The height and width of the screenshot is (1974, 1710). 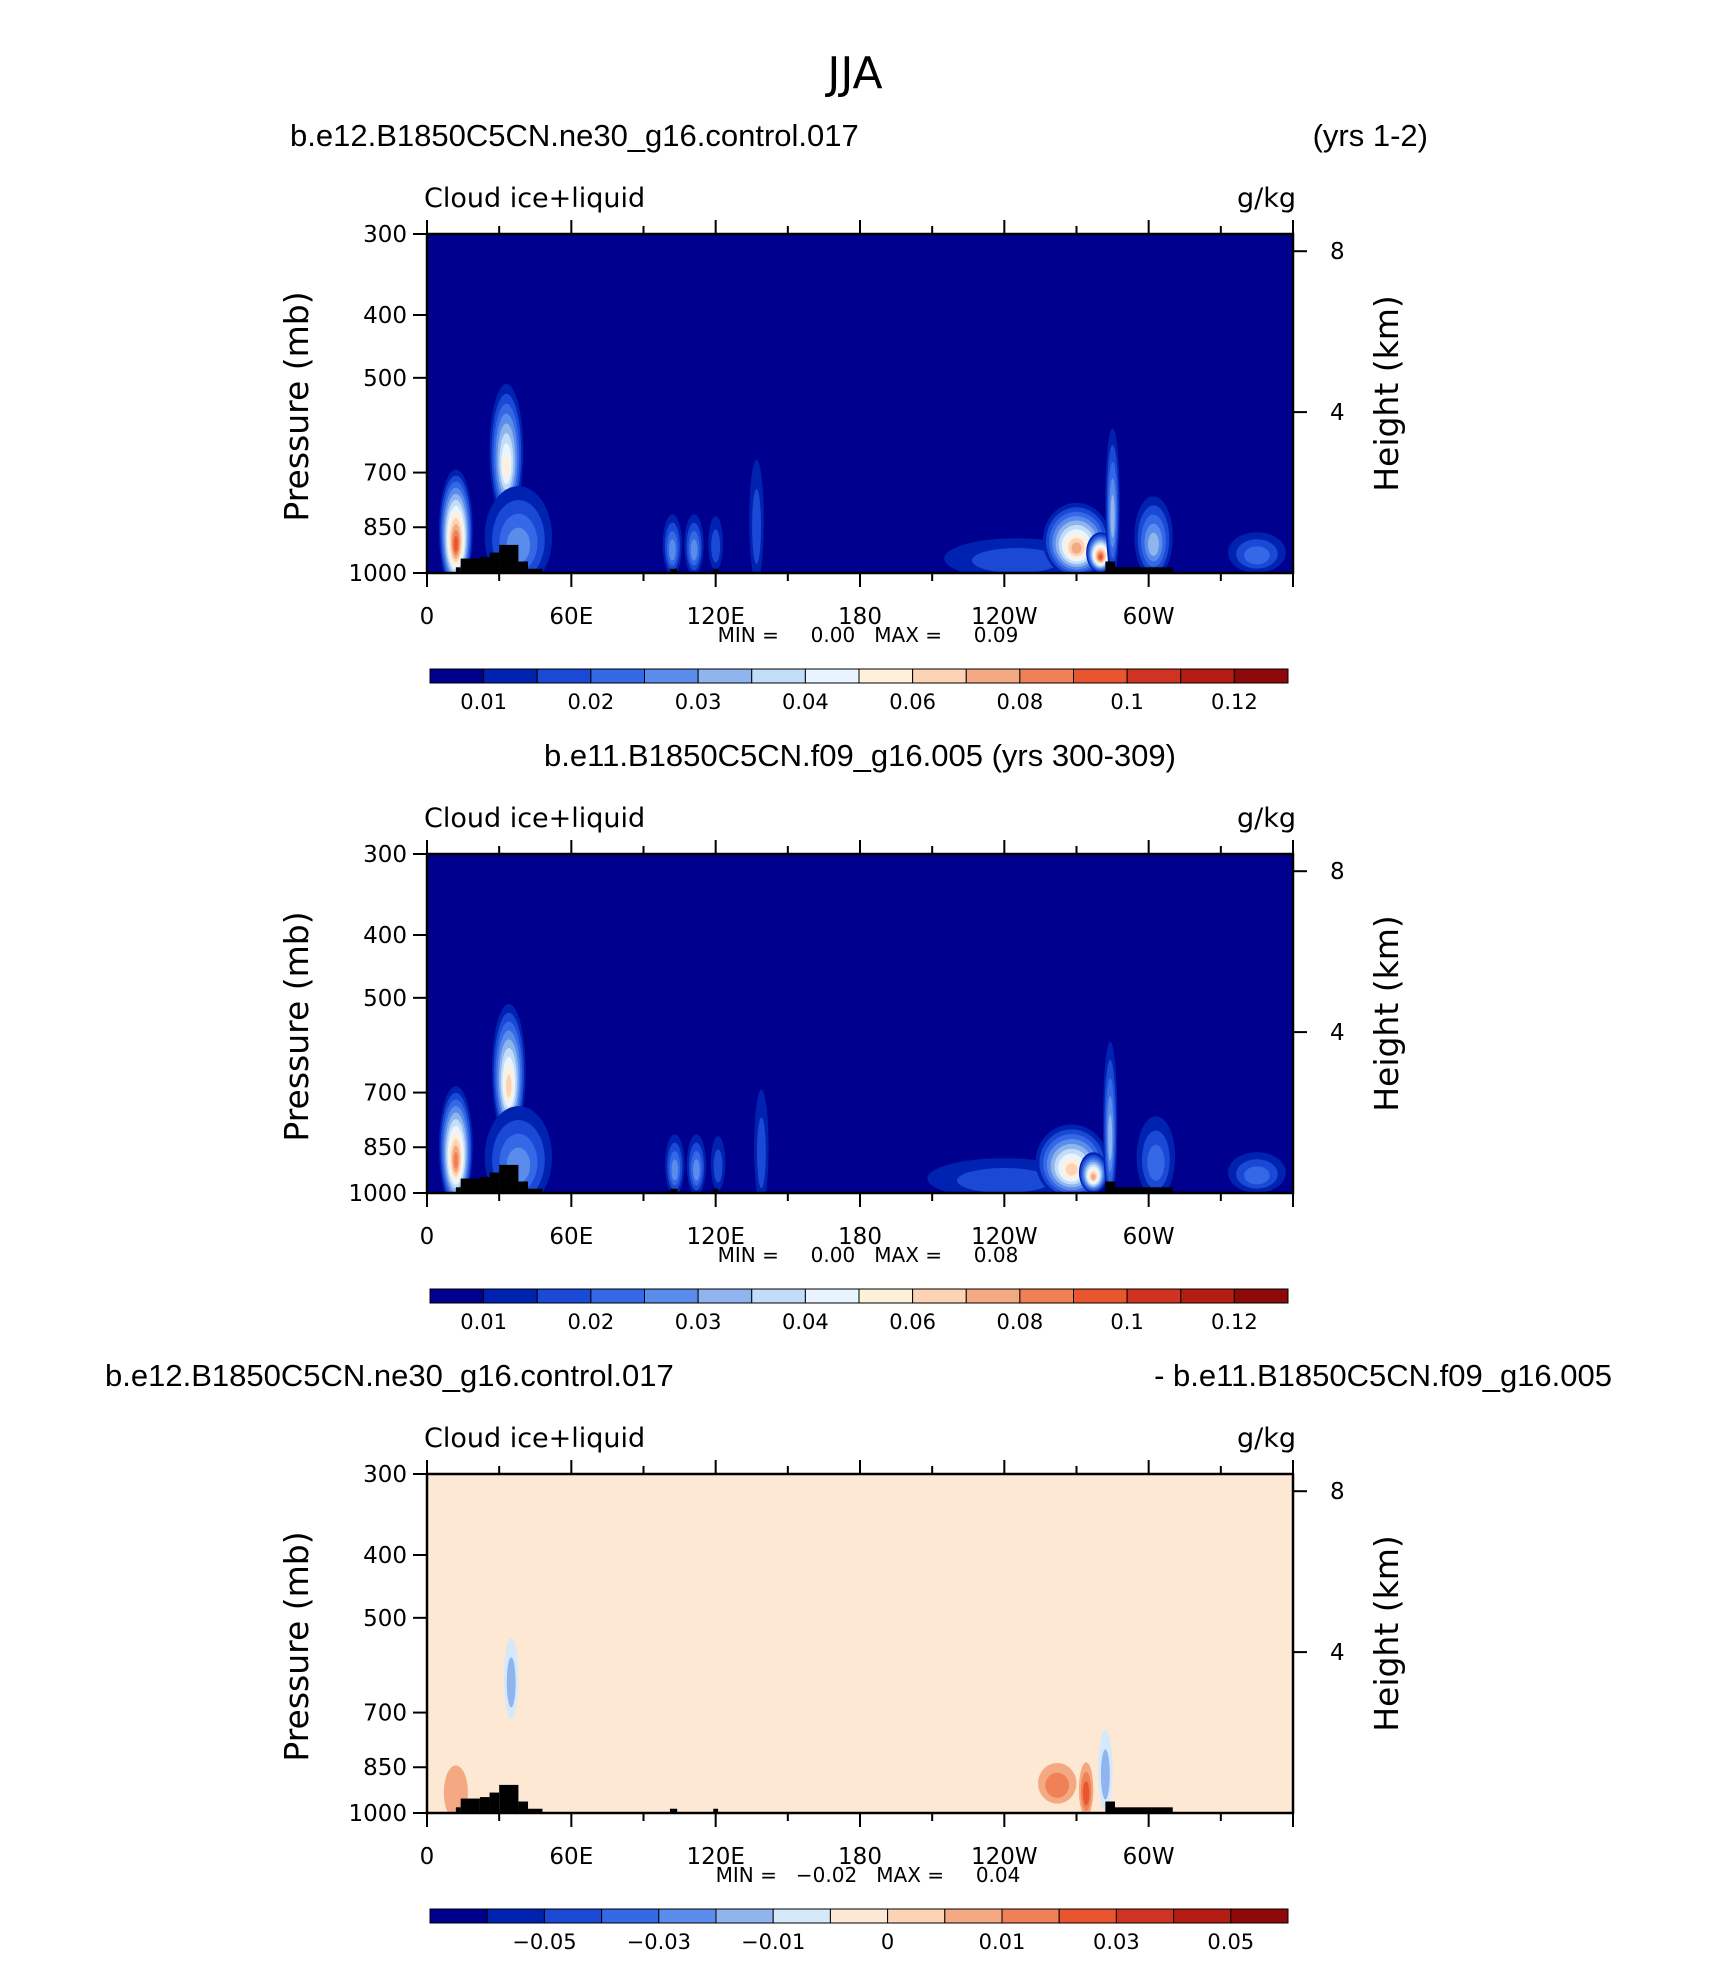 What do you see at coordinates (483, 702) in the screenshot?
I see `colorbar-label: 0.01` at bounding box center [483, 702].